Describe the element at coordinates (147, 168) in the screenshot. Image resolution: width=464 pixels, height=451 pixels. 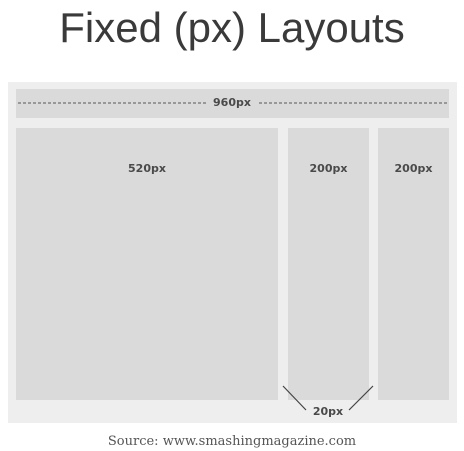
I see `main-column-label: 520px` at that location.